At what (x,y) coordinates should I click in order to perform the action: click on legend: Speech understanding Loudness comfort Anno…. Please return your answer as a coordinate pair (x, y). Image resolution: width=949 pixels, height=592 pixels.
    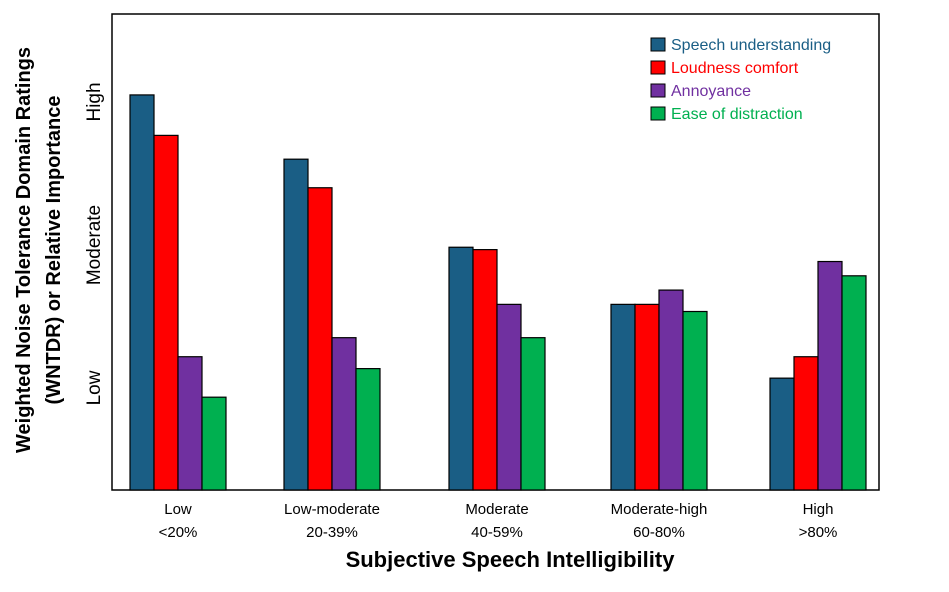
    Looking at the image, I should click on (740, 80).